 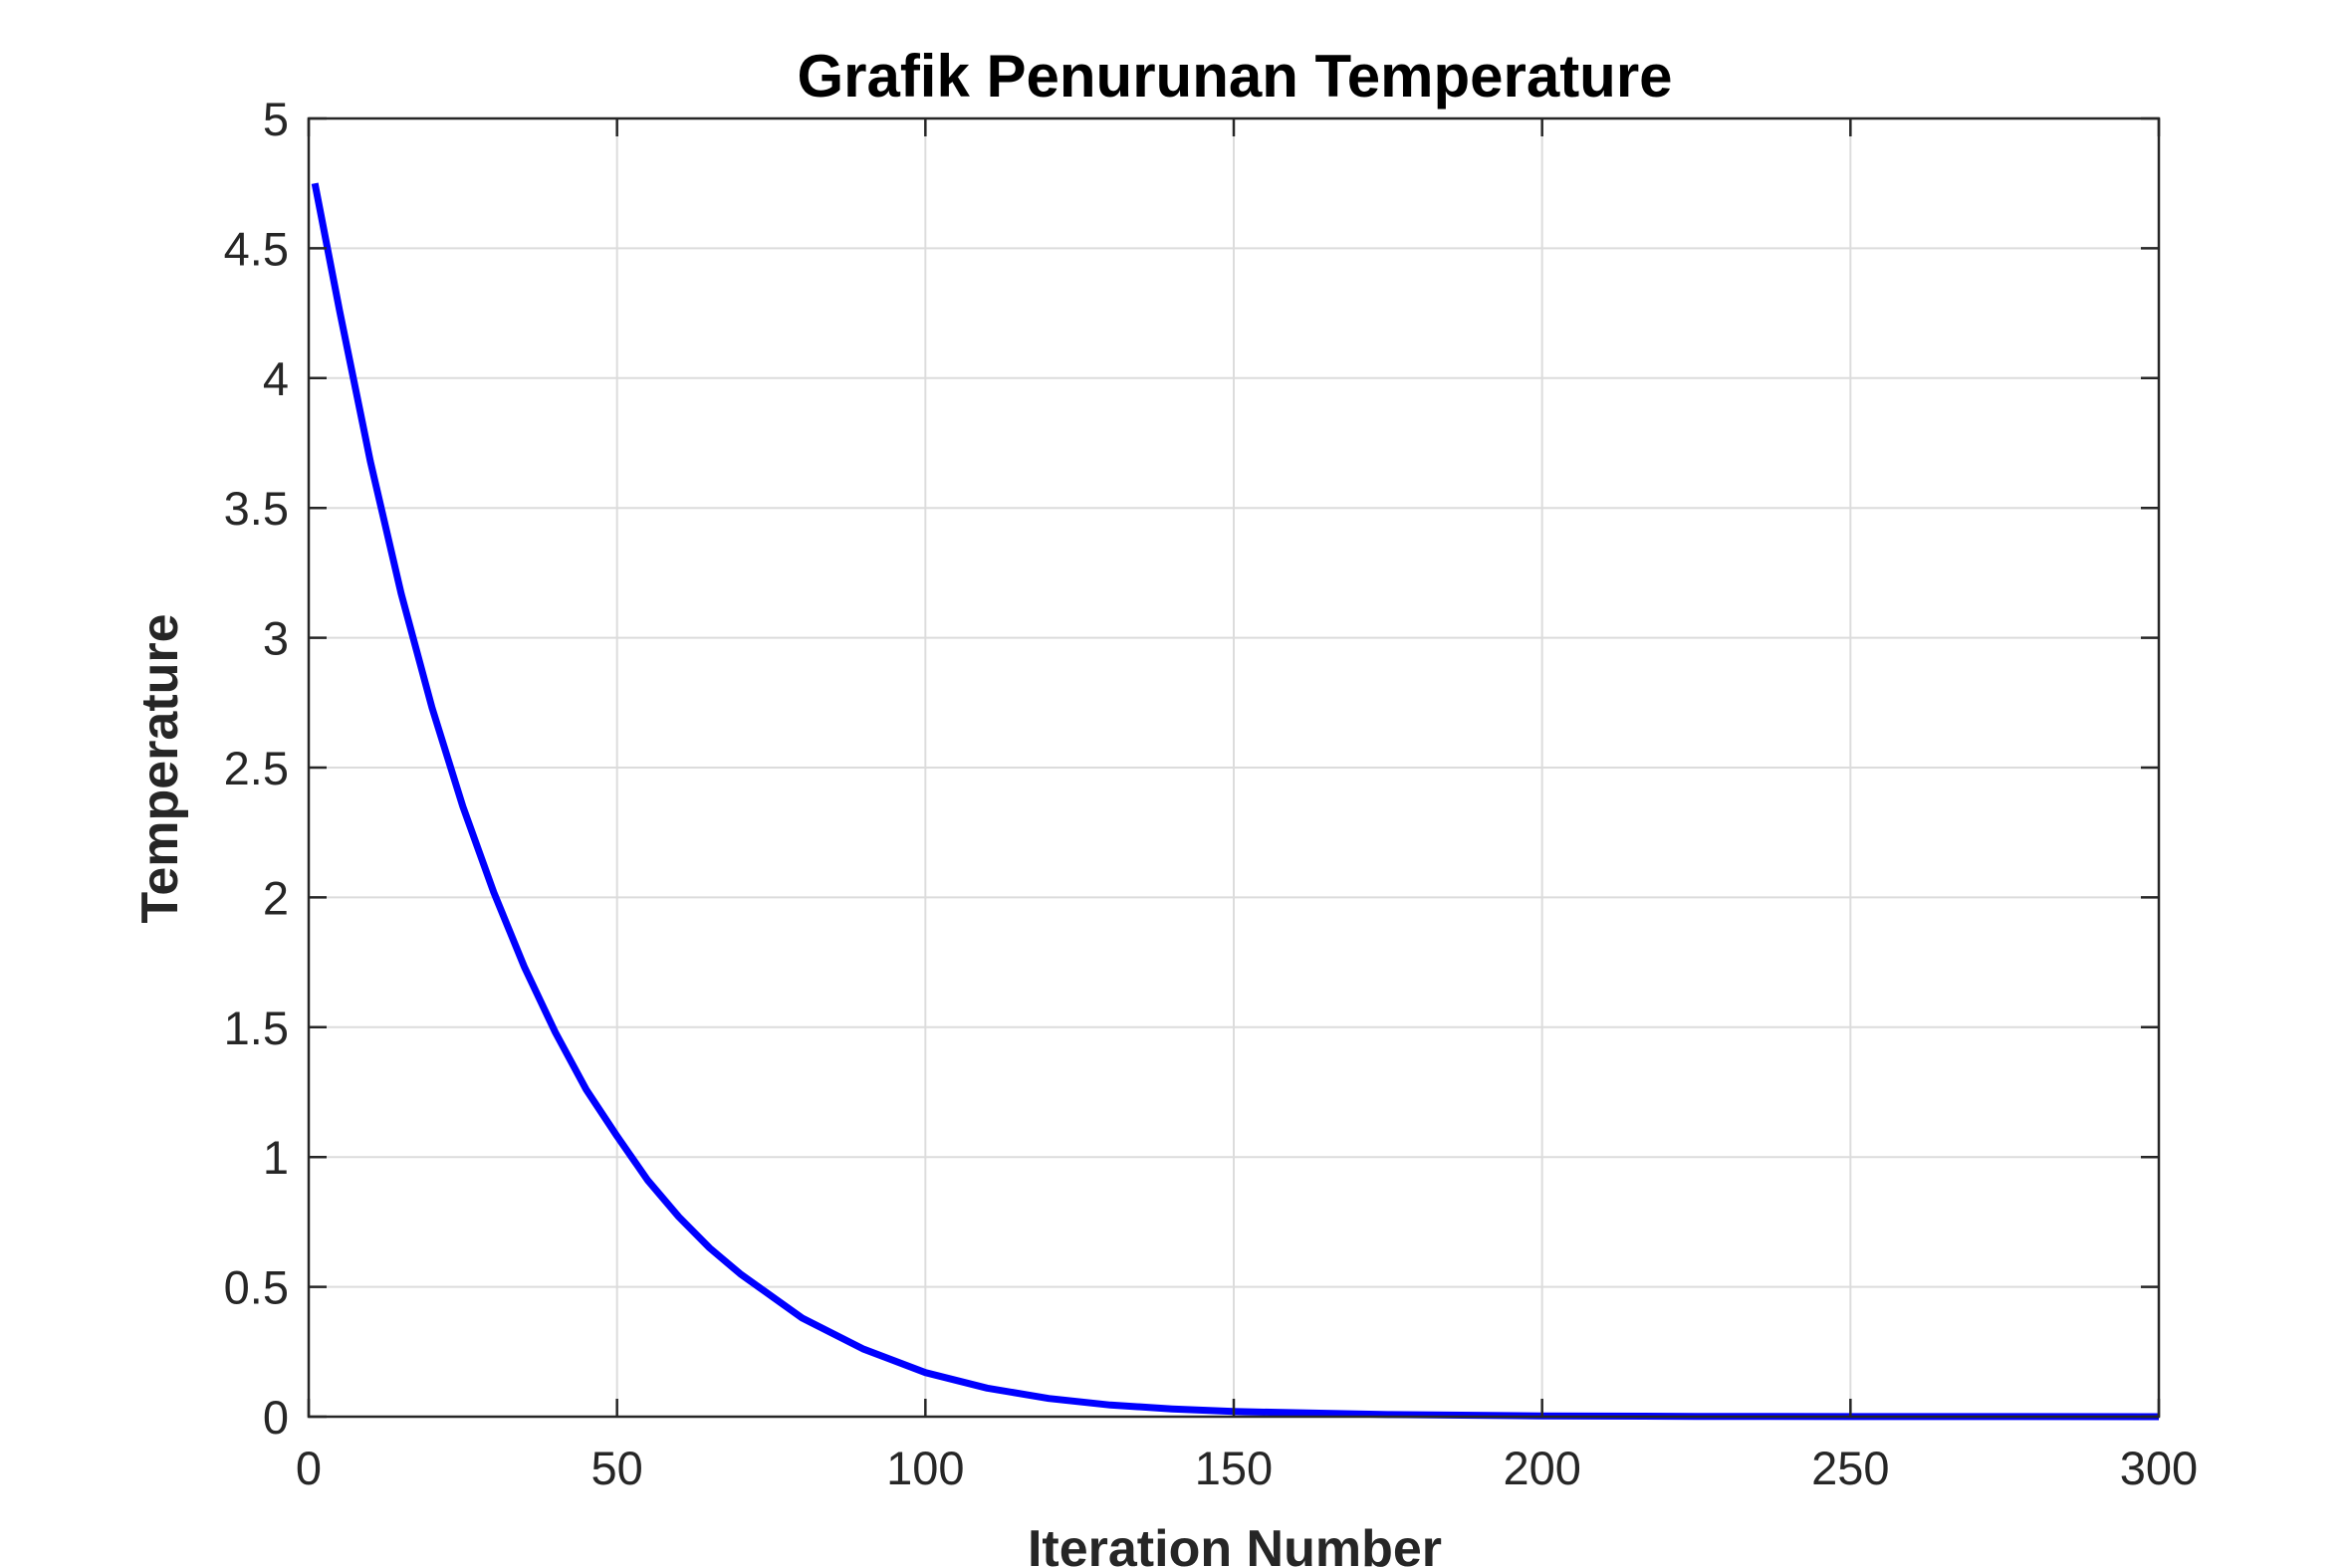 What do you see at coordinates (2159, 1468) in the screenshot?
I see `x-tick-label: 300` at bounding box center [2159, 1468].